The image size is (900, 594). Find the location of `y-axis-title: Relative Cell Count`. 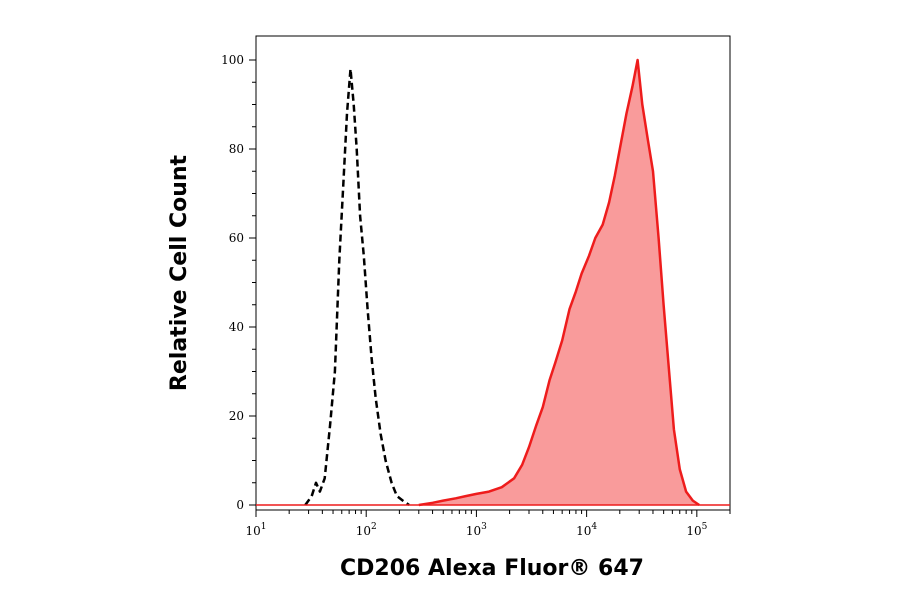

y-axis-title: Relative Cell Count is located at coordinates (179, 272).